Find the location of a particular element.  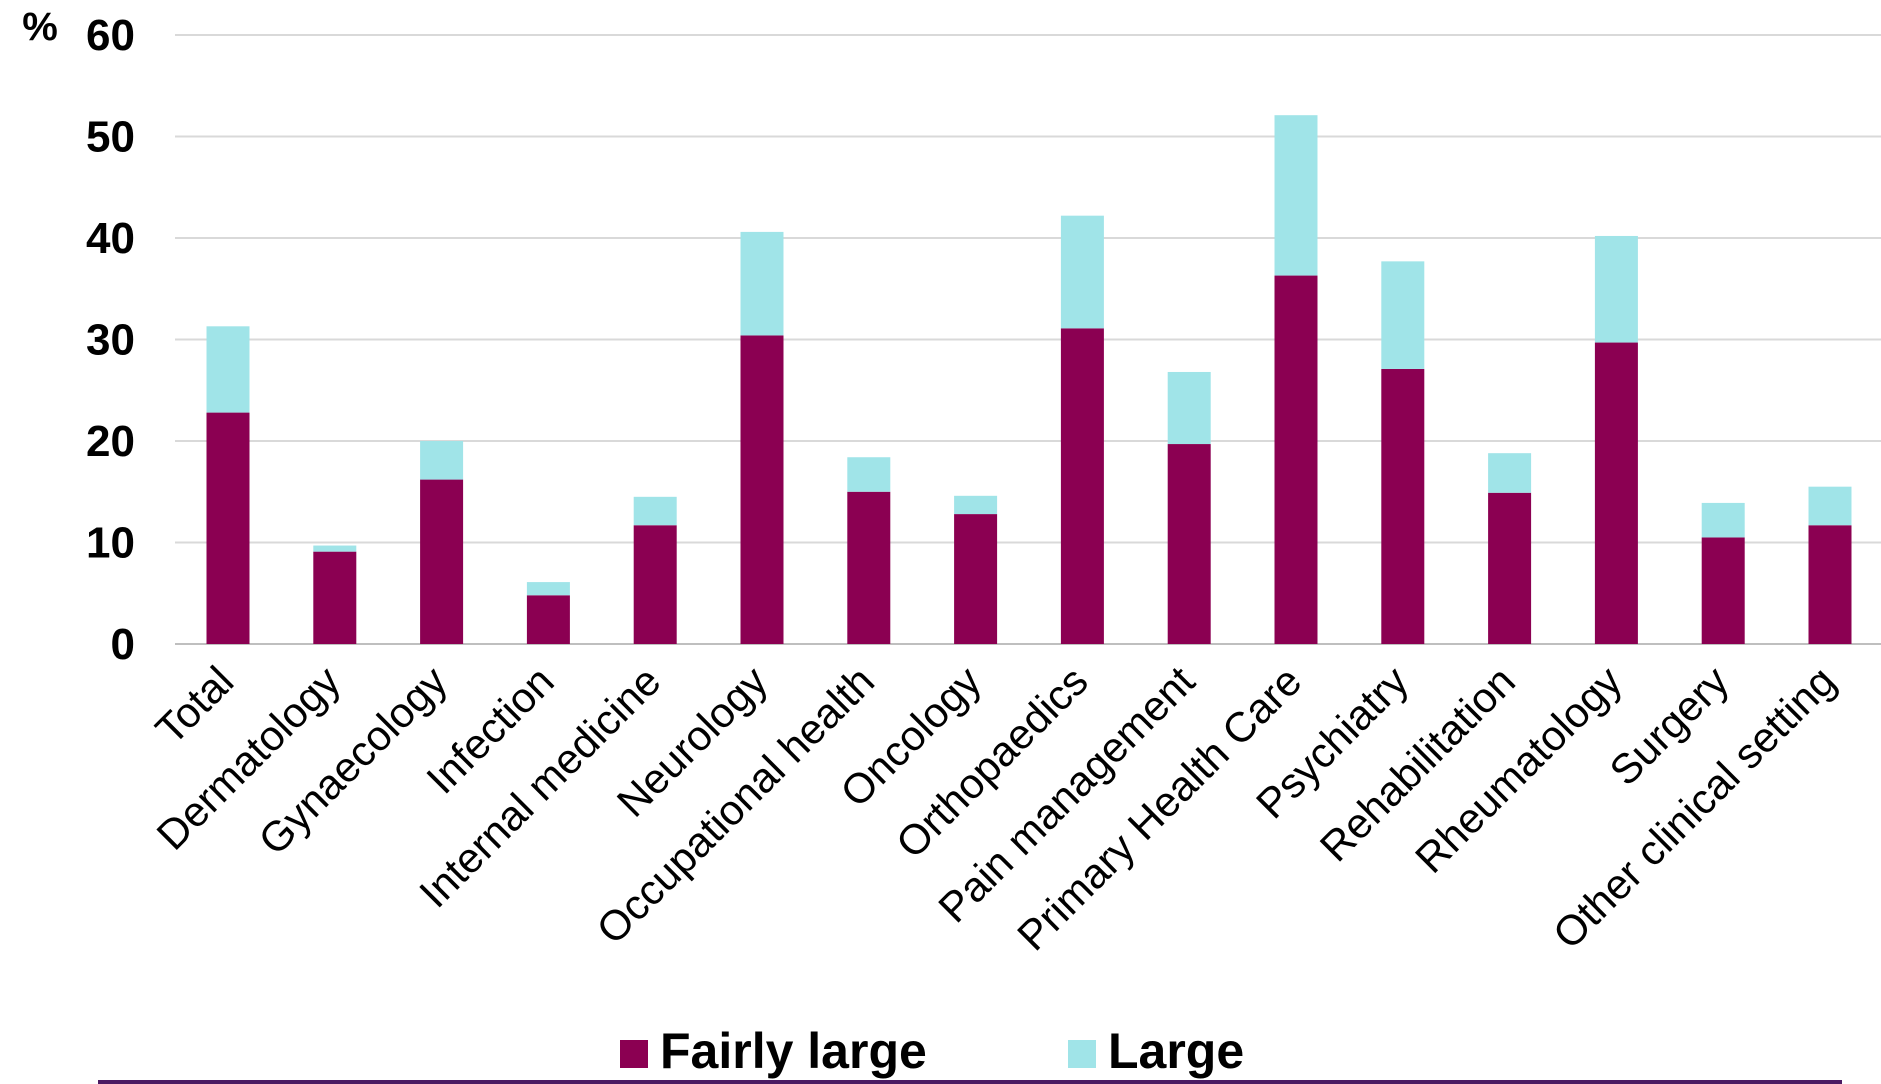

bar-oncology-large is located at coordinates (976, 505).